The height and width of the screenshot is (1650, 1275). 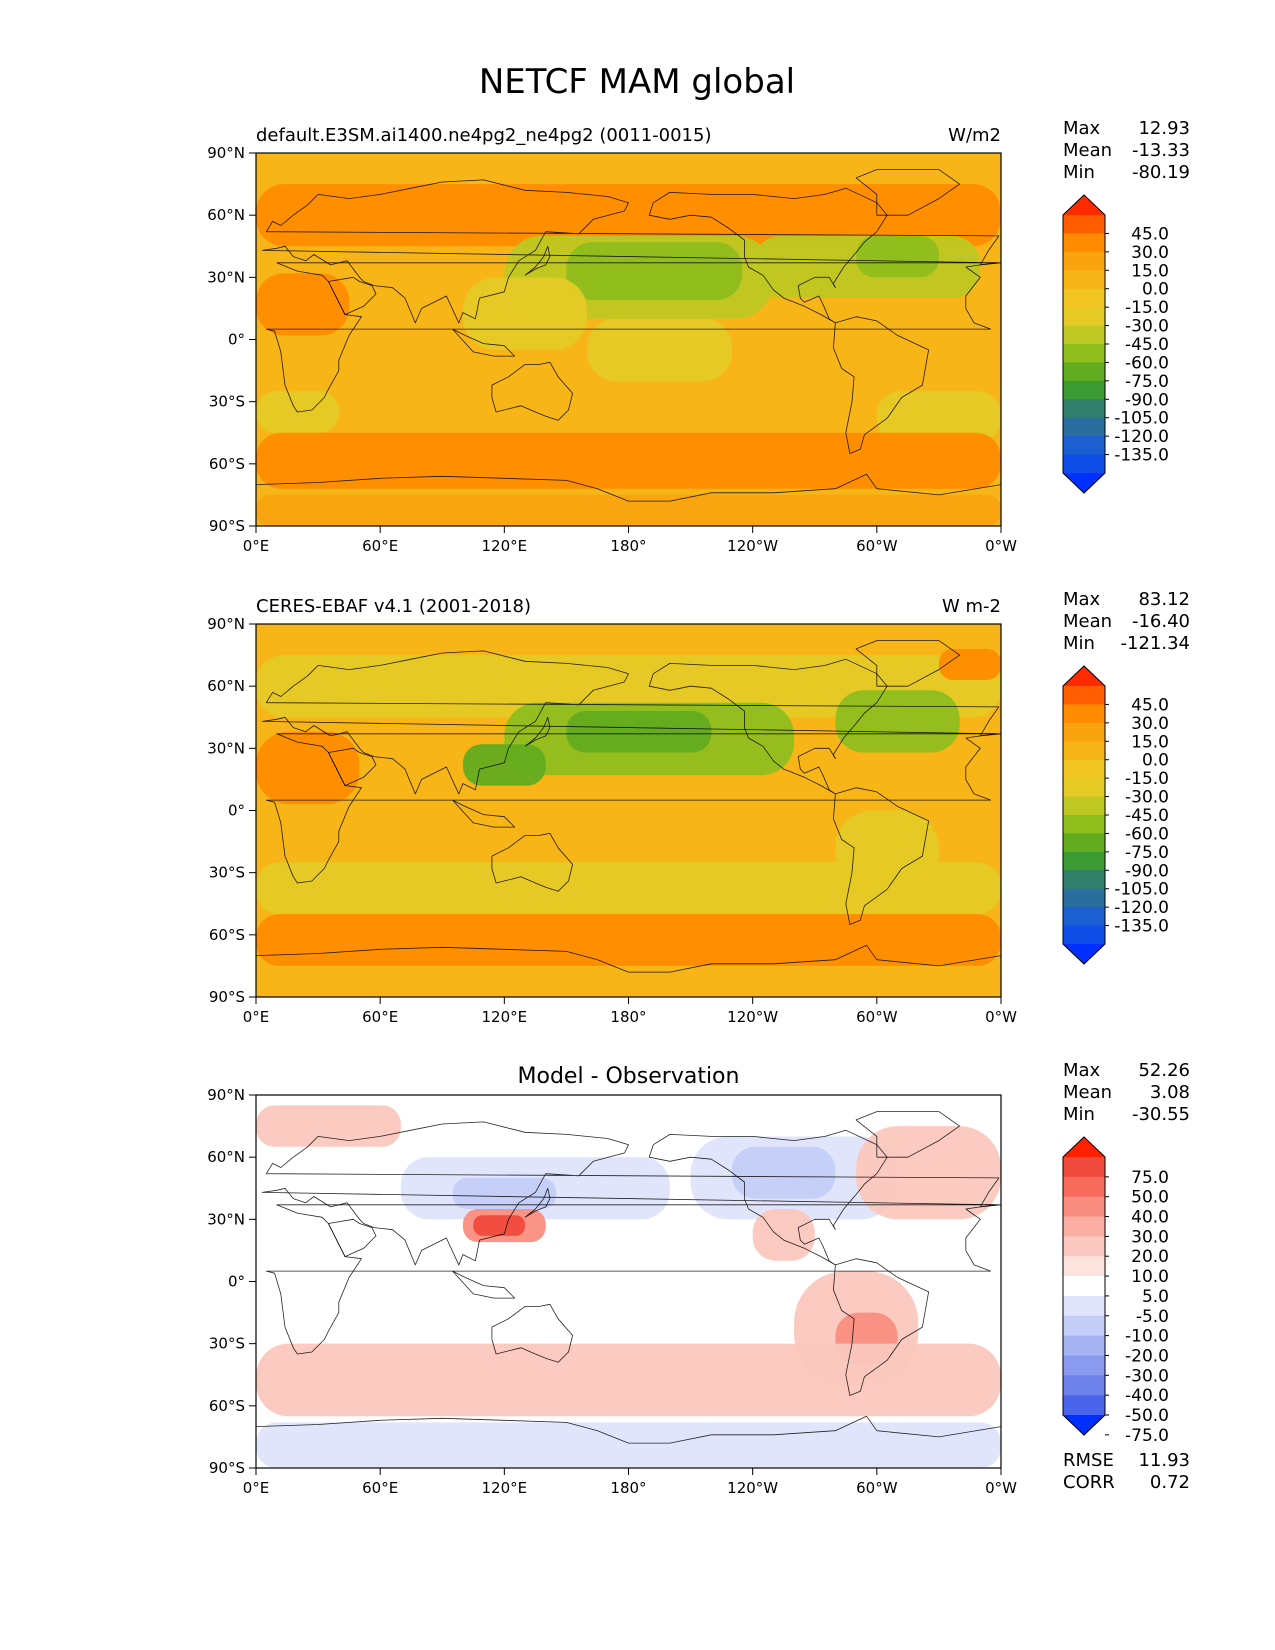 I want to click on colorbar-tick-label: 75.0, so click(x=1150, y=1178).